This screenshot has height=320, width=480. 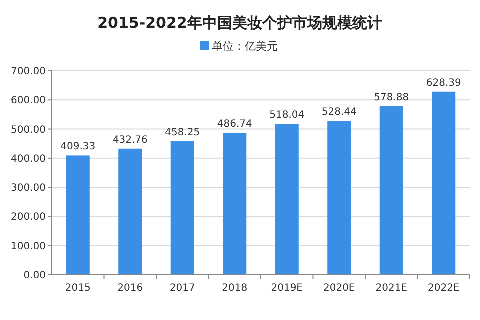 I want to click on x-tick-label: 2015, so click(x=78, y=288).